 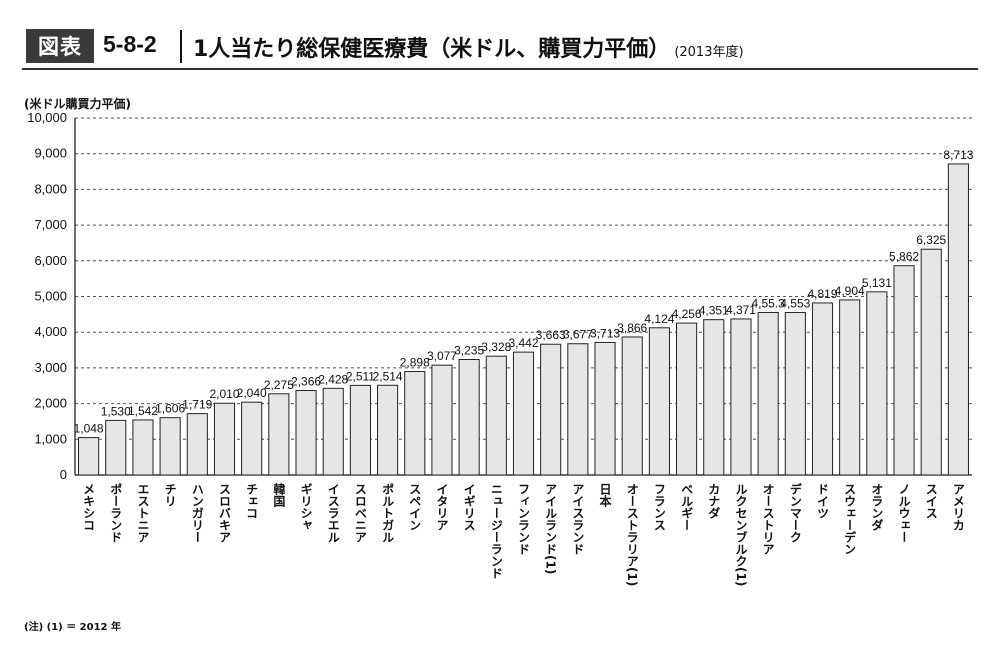 I want to click on data-label: 2,511, so click(x=360, y=376).